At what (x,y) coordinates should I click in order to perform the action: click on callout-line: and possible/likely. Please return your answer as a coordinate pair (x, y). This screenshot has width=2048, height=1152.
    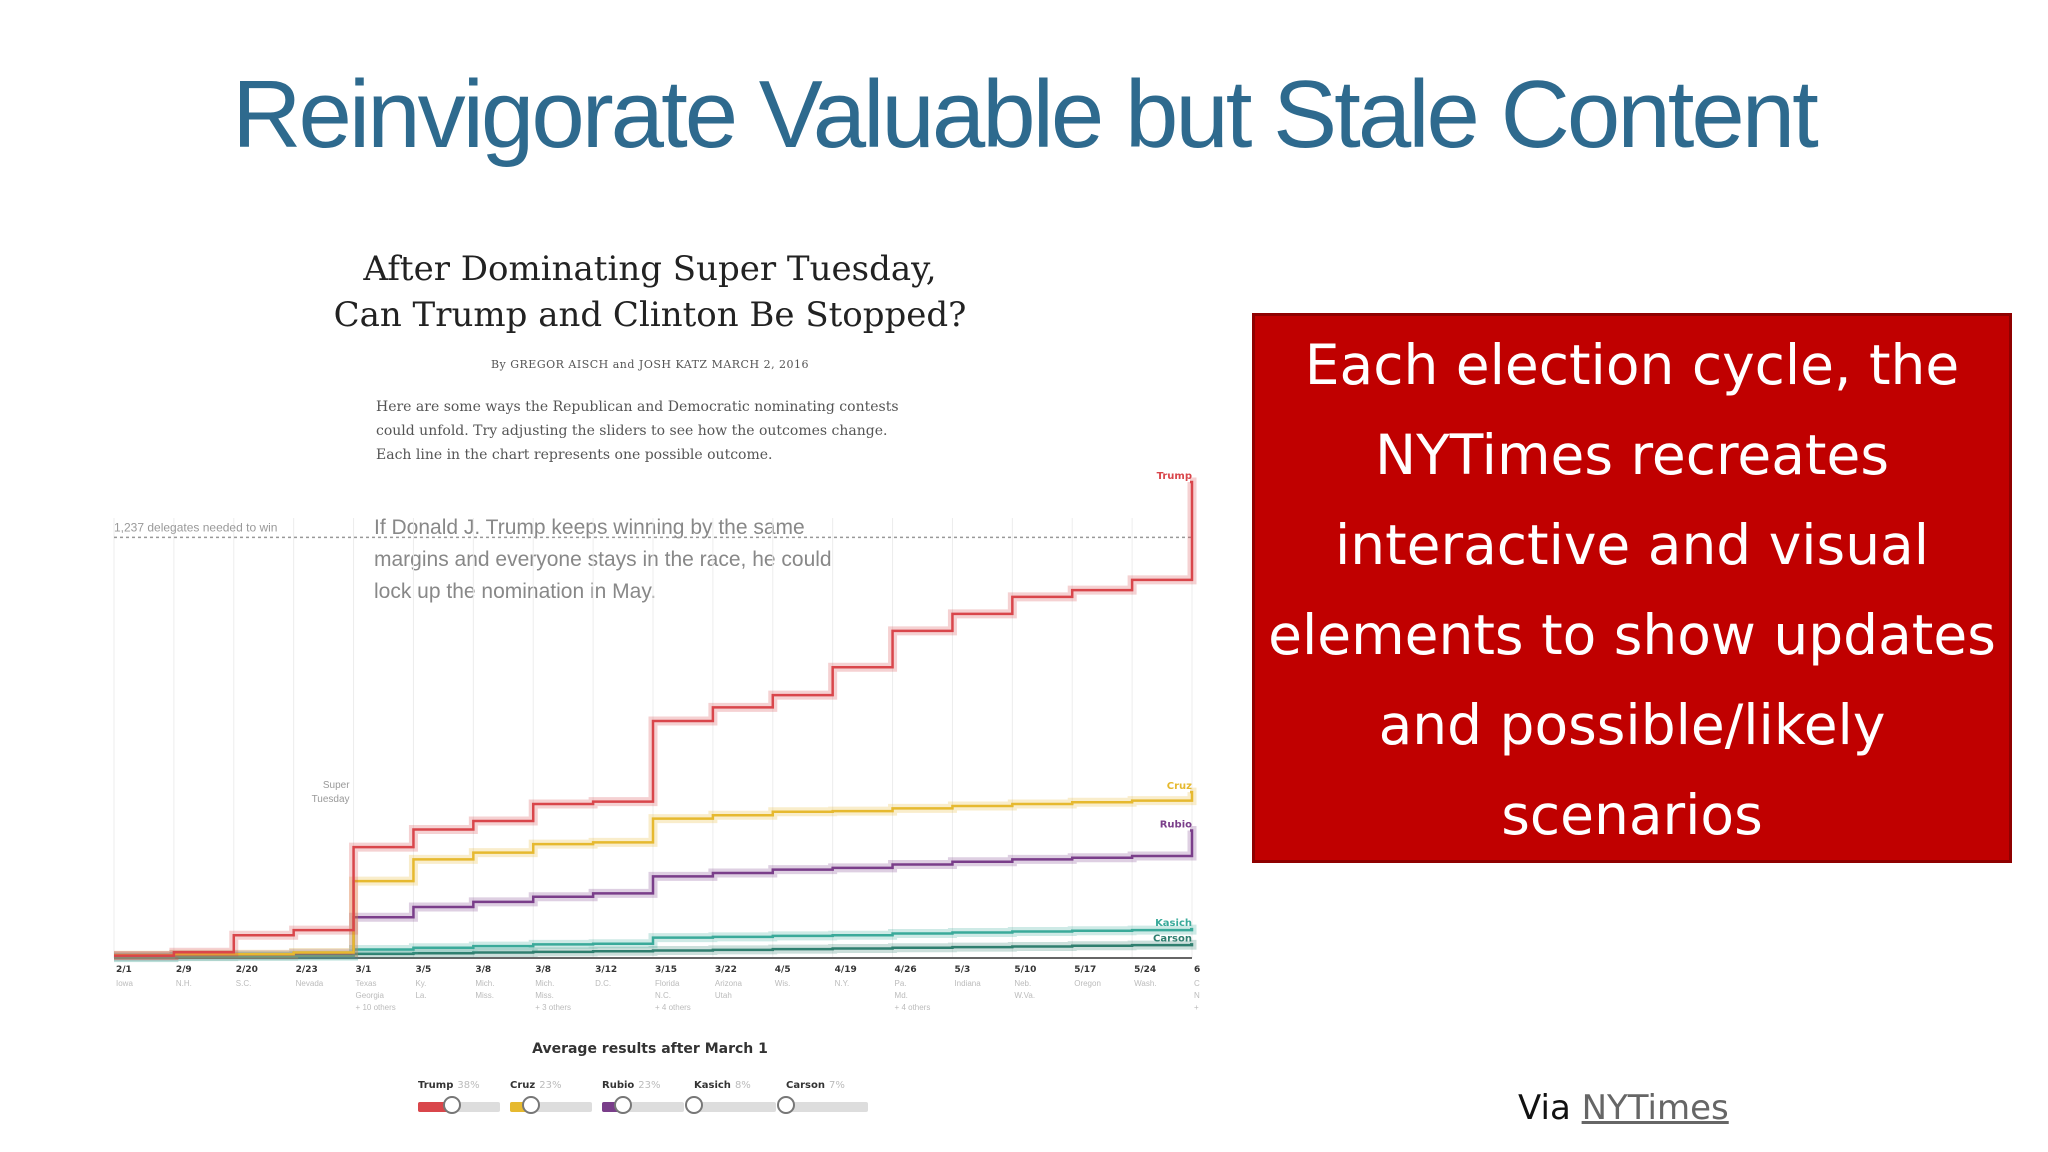
    Looking at the image, I should click on (1632, 725).